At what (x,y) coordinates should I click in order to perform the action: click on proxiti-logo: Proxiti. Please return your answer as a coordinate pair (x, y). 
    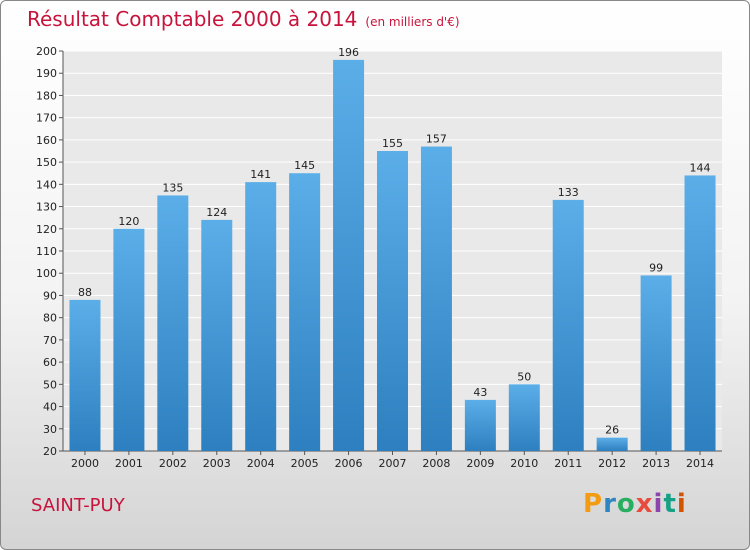
    Looking at the image, I should click on (635, 504).